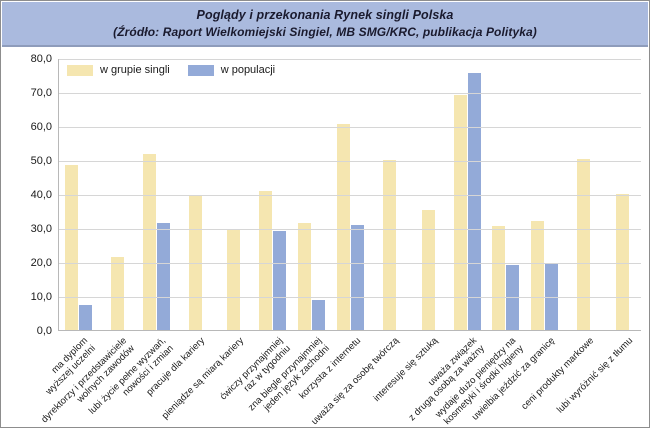  I want to click on legend-item: w grupie singli, so click(118, 70).